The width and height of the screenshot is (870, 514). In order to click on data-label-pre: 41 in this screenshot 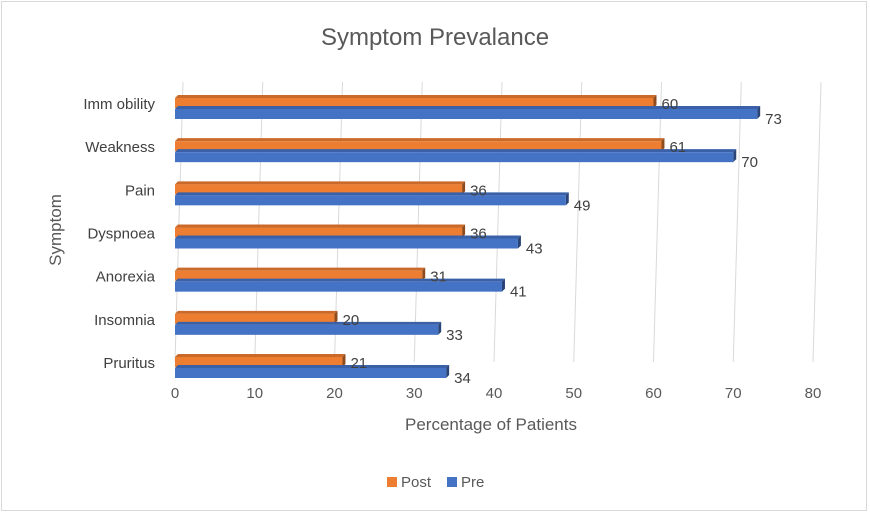, I will do `click(518, 292)`.